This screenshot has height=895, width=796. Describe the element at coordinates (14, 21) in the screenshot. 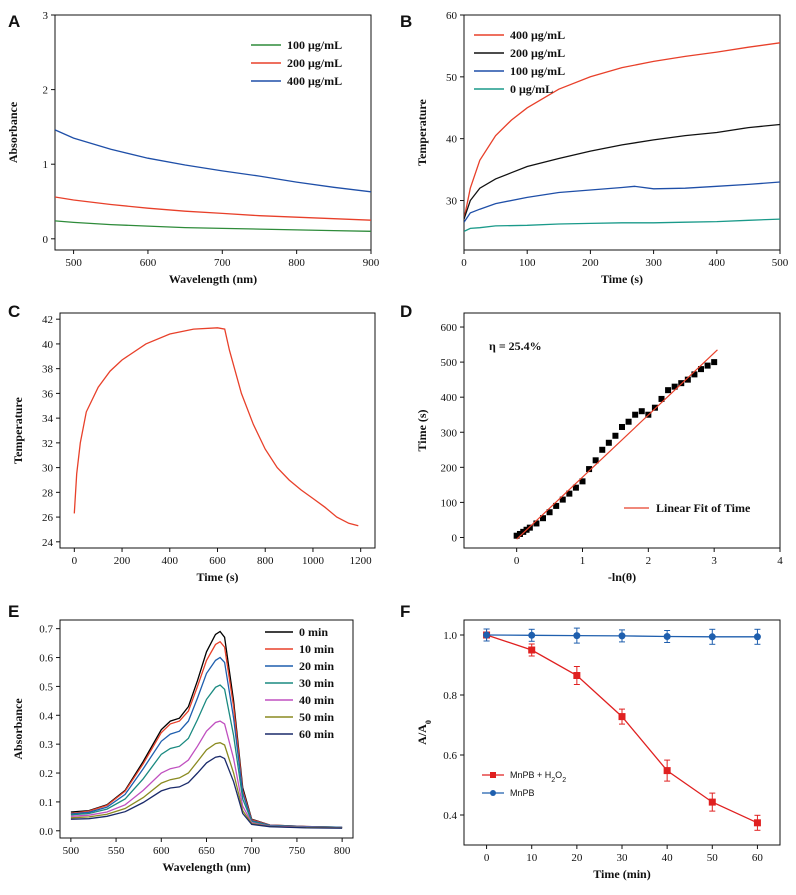

I see `panel-letter: A` at that location.